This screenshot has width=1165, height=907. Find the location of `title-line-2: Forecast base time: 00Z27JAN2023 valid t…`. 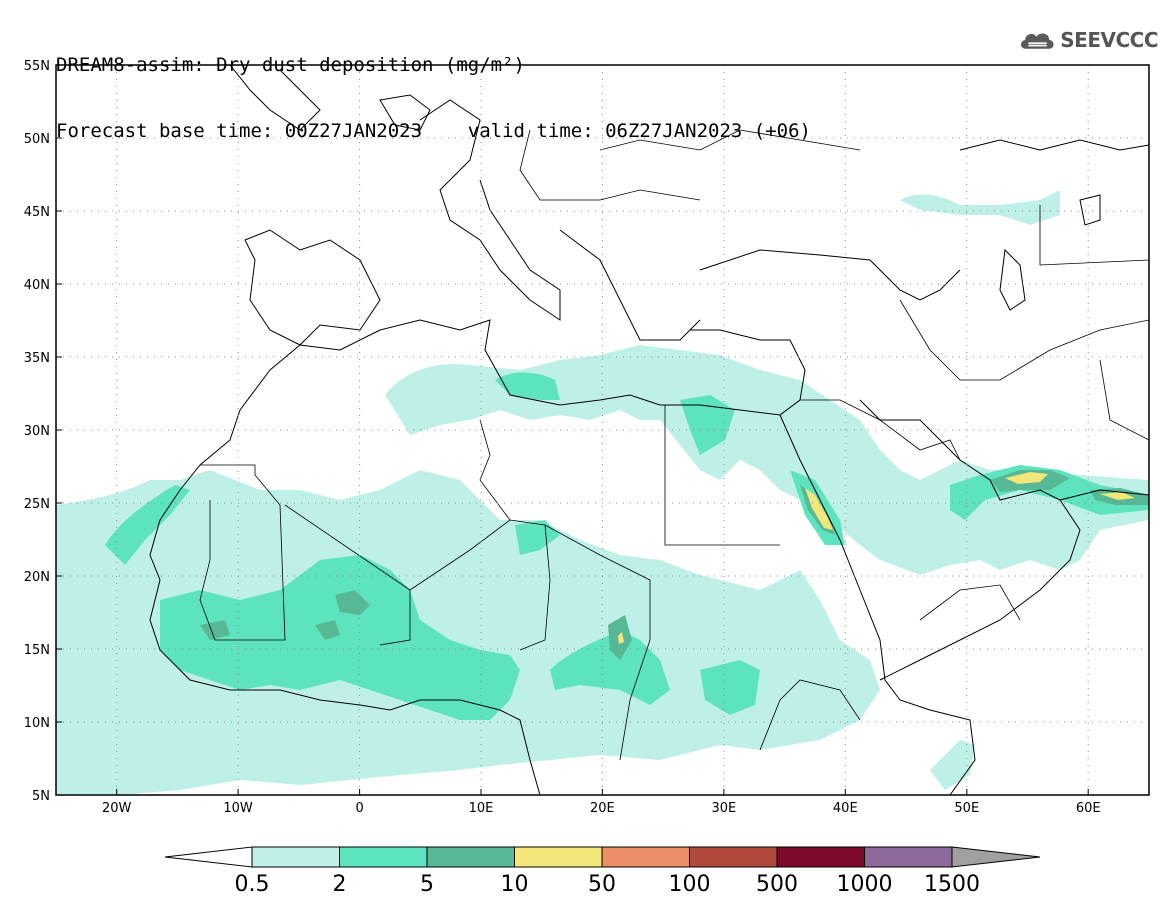

title-line-2: Forecast base time: 00Z27JAN2023 valid t… is located at coordinates (433, 131).